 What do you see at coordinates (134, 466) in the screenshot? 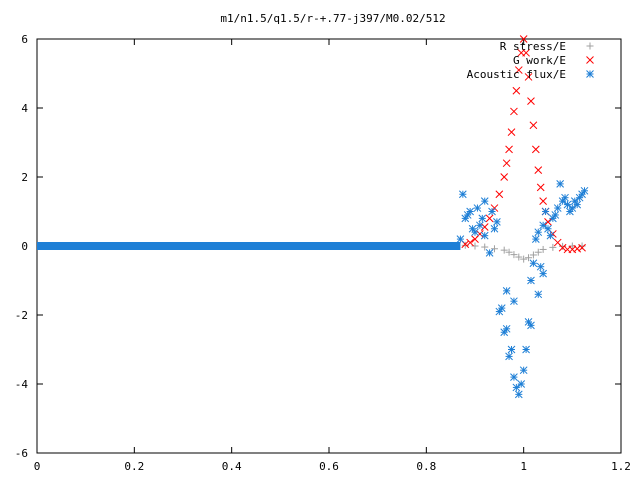
I see `x-tick-label: 0.2` at bounding box center [134, 466].